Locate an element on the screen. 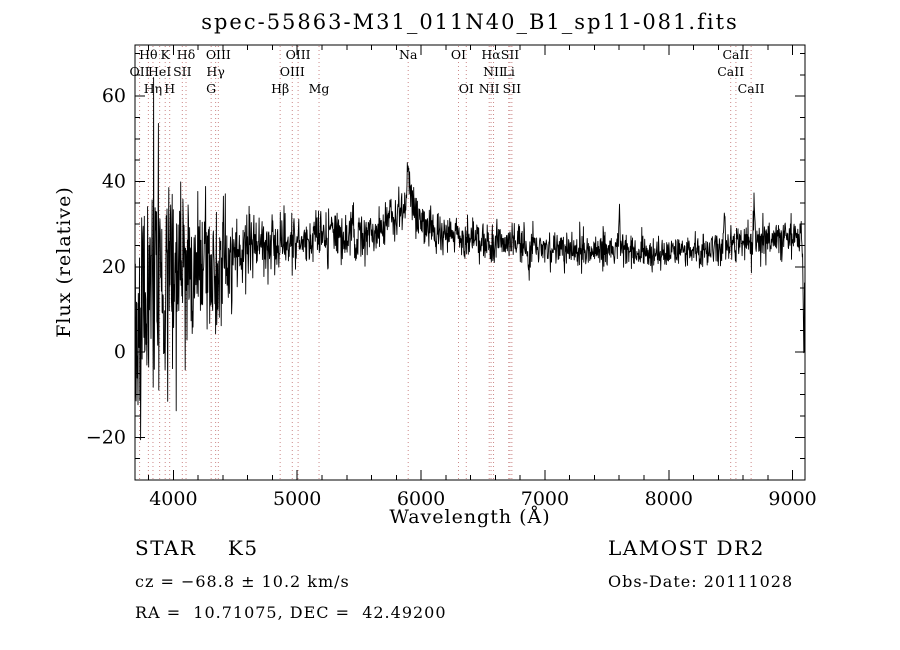 The width and height of the screenshot is (900, 650). svg-text: Mg is located at coordinates (319, 88).